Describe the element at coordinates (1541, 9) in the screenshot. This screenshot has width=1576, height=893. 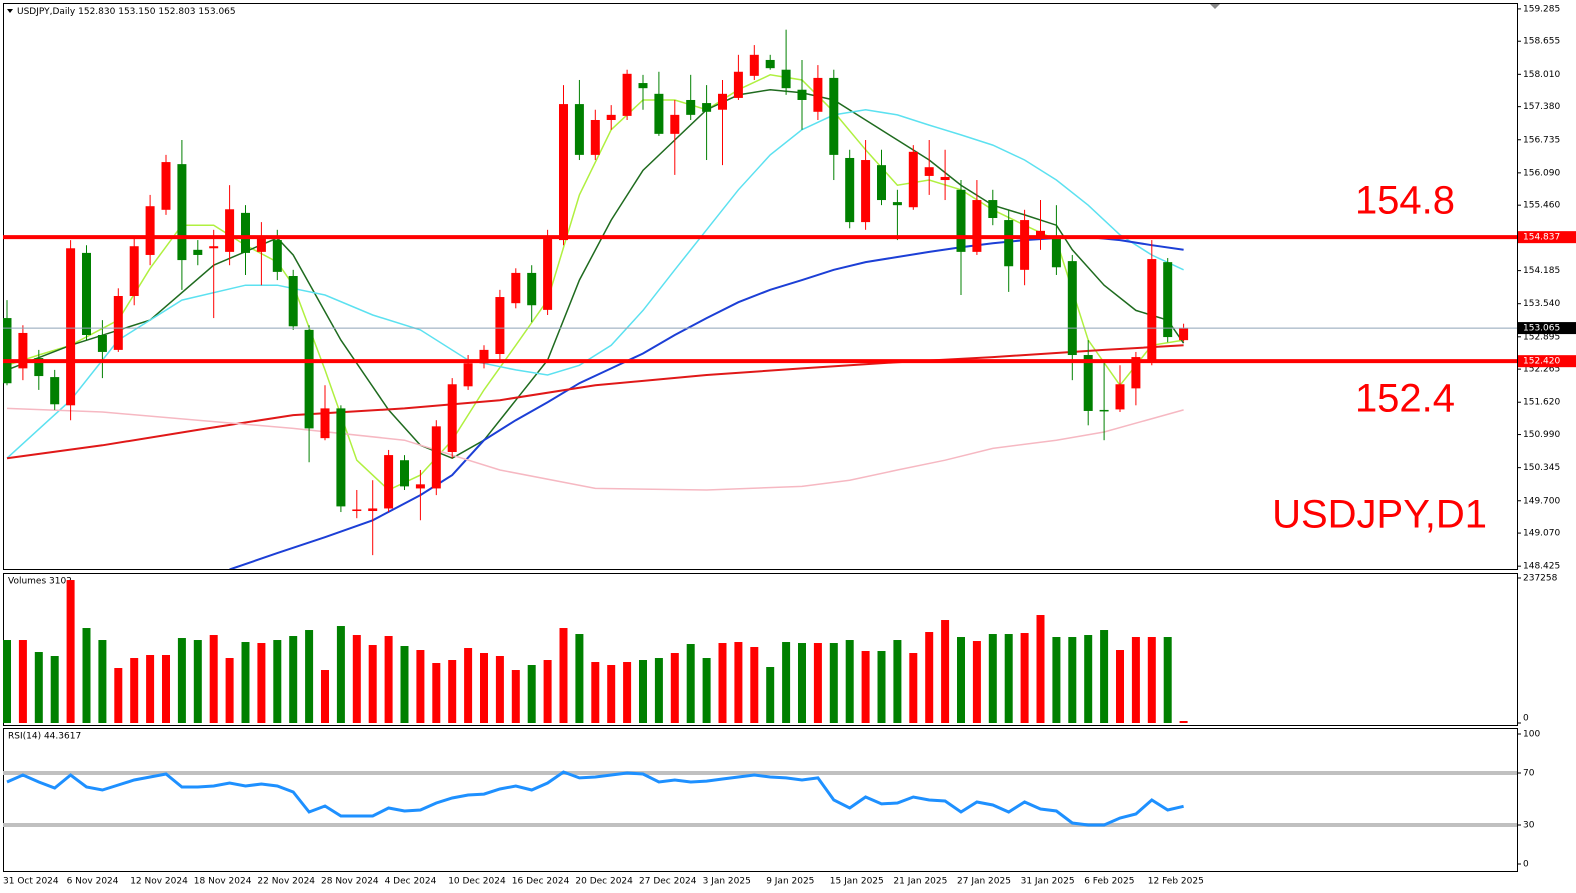
I see `y-tick-label: 159.285` at that location.